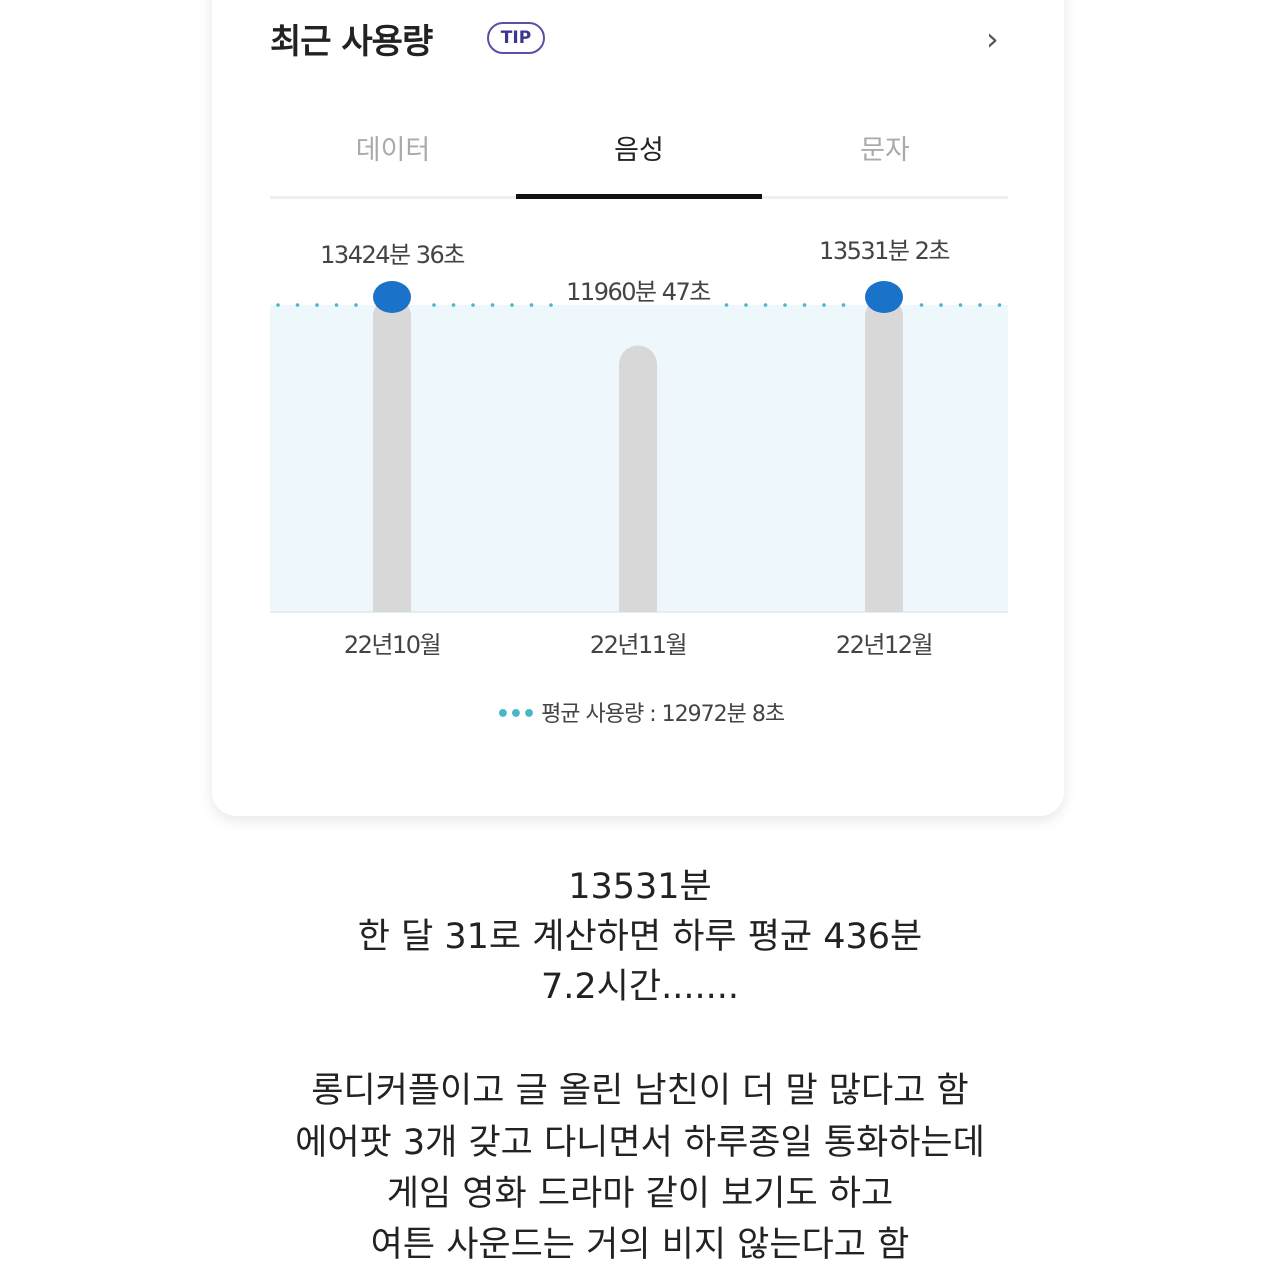 The height and width of the screenshot is (1267, 1280). Describe the element at coordinates (392, 255) in the screenshot. I see `data-label: 13424분 36초` at that location.